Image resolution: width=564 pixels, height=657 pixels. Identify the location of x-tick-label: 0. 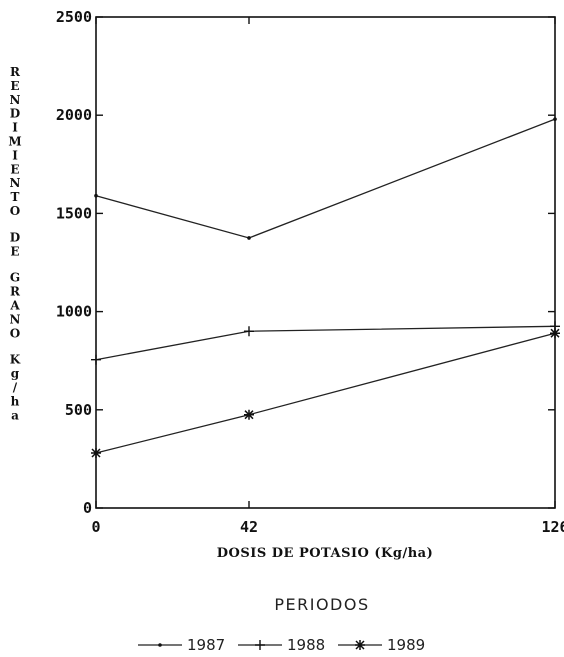
(95, 527).